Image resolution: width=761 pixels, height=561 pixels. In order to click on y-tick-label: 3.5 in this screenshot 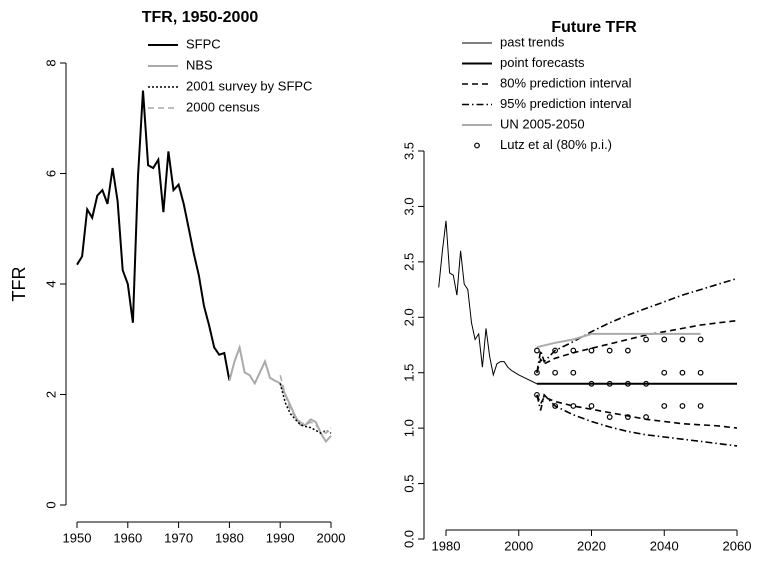, I will do `click(408, 151)`.